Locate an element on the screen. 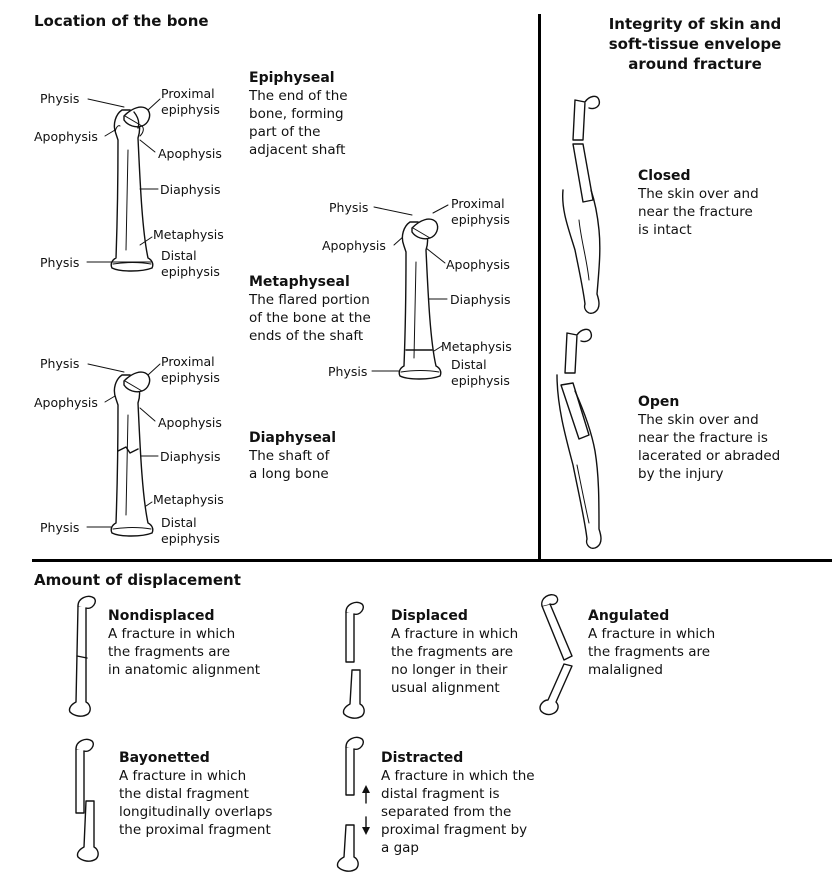  open-line: near the fracture is is located at coordinates (703, 438).